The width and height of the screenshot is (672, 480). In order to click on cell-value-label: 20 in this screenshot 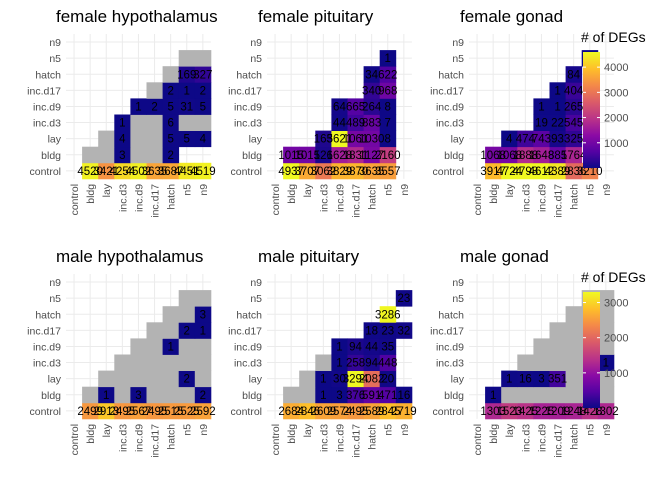, I will do `click(387, 380)`.